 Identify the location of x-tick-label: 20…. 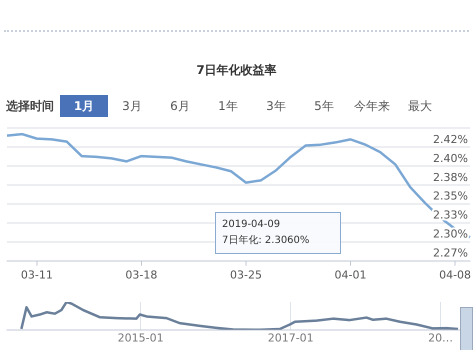
(441, 337).